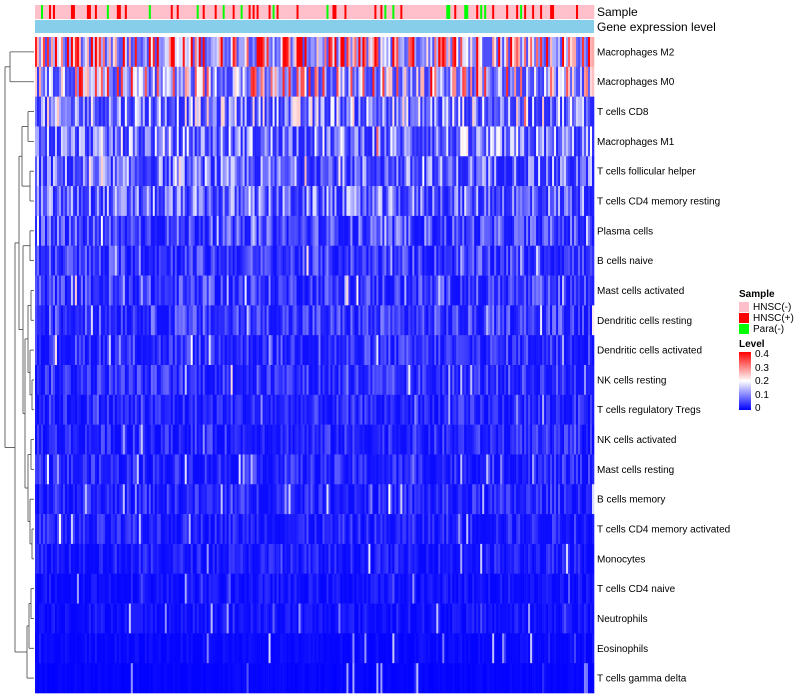 Image resolution: width=800 pixels, height=700 pixels. What do you see at coordinates (315, 380) in the screenshot?
I see `heatmap-row` at bounding box center [315, 380].